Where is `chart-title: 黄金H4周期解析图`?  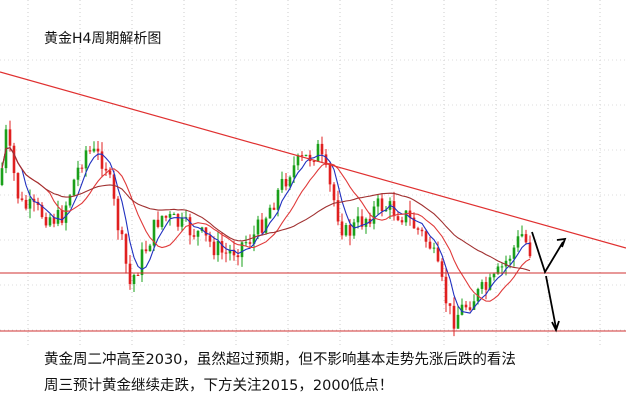 chart-title: 黄金H4周期解析图 is located at coordinates (103, 39).